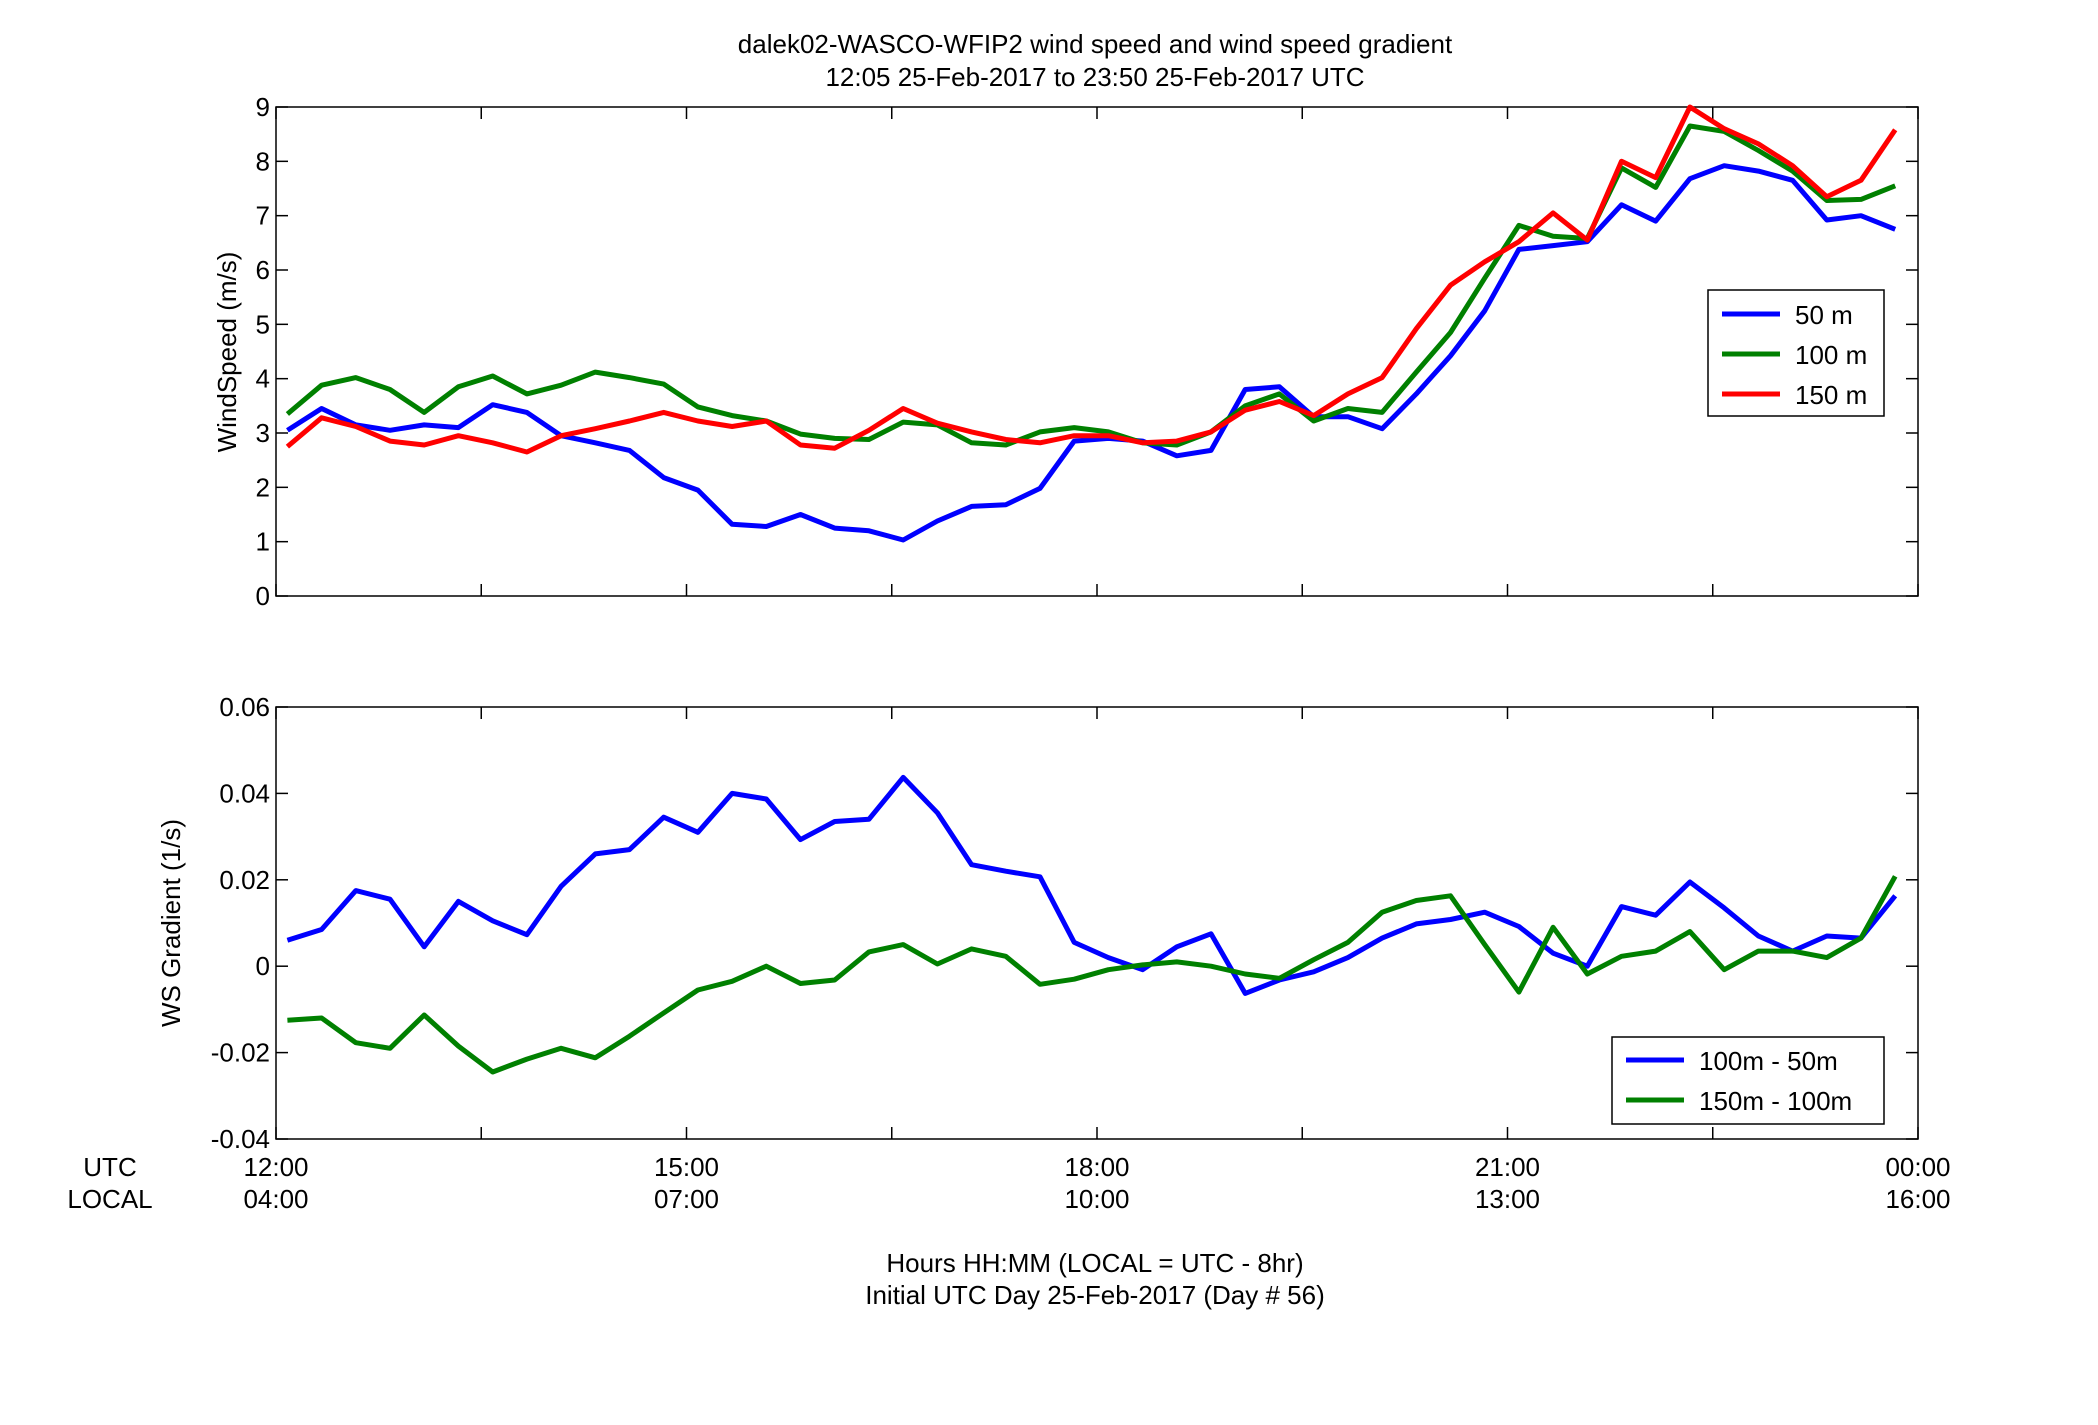 The image size is (2098, 1425). What do you see at coordinates (1092, 975) in the screenshot?
I see `gradient-series-150m-100m` at bounding box center [1092, 975].